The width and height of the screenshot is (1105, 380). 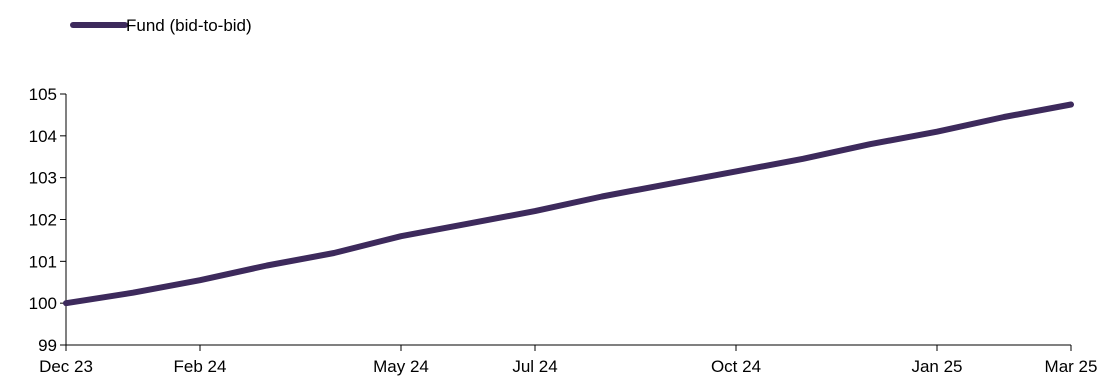 I want to click on y-tick-label: 100, so click(x=43, y=303).